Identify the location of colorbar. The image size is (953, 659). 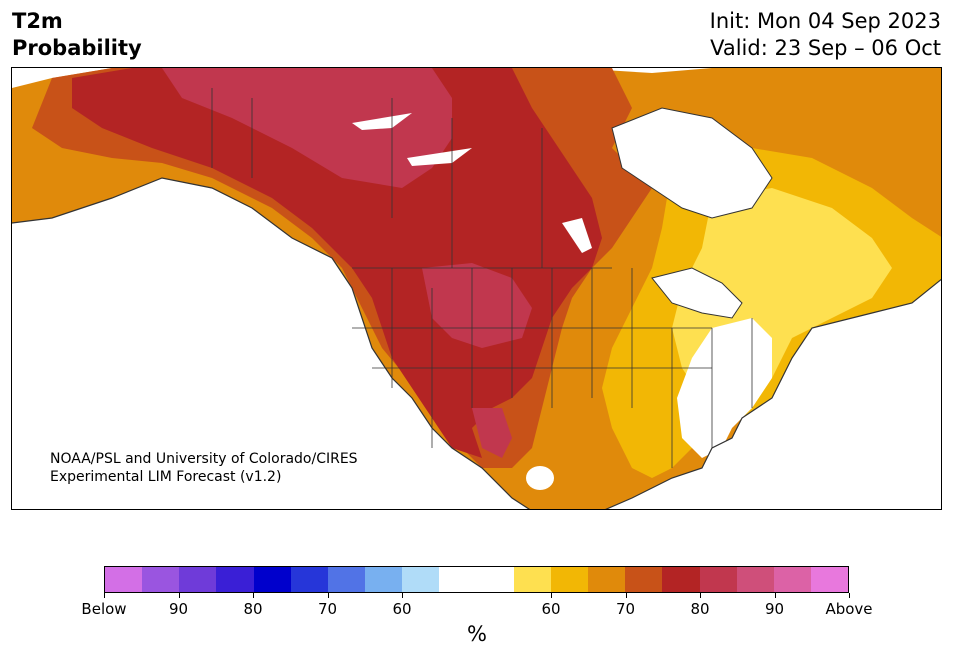
(476, 579).